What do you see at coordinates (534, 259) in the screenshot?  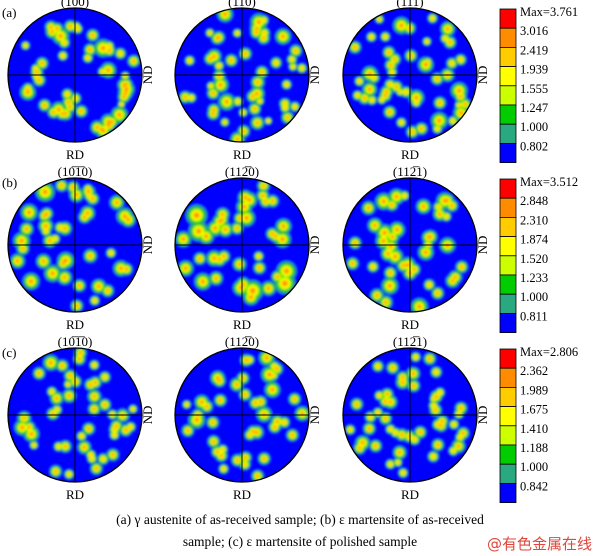 I see `legend-level-label: 1.520` at bounding box center [534, 259].